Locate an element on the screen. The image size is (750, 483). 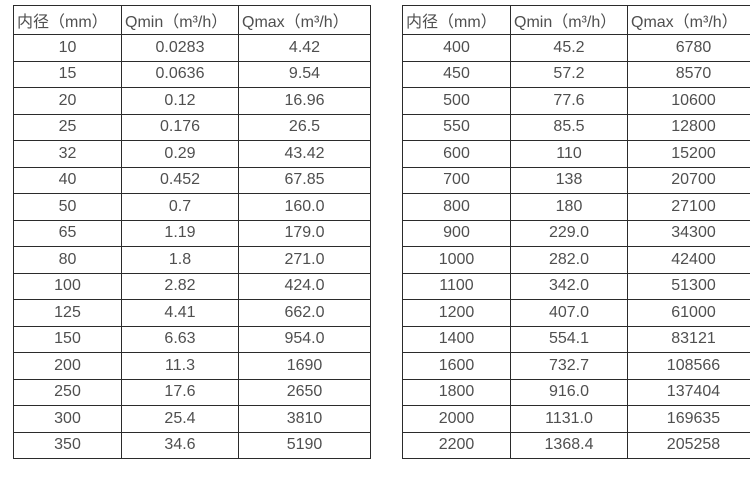
table-row: 700 138 20700 is located at coordinates (576, 180).